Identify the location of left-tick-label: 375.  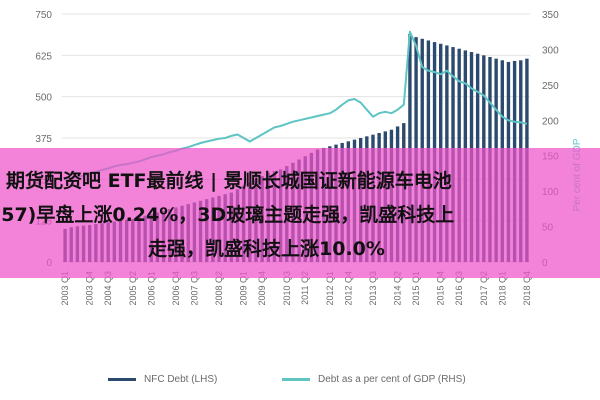
(43, 139).